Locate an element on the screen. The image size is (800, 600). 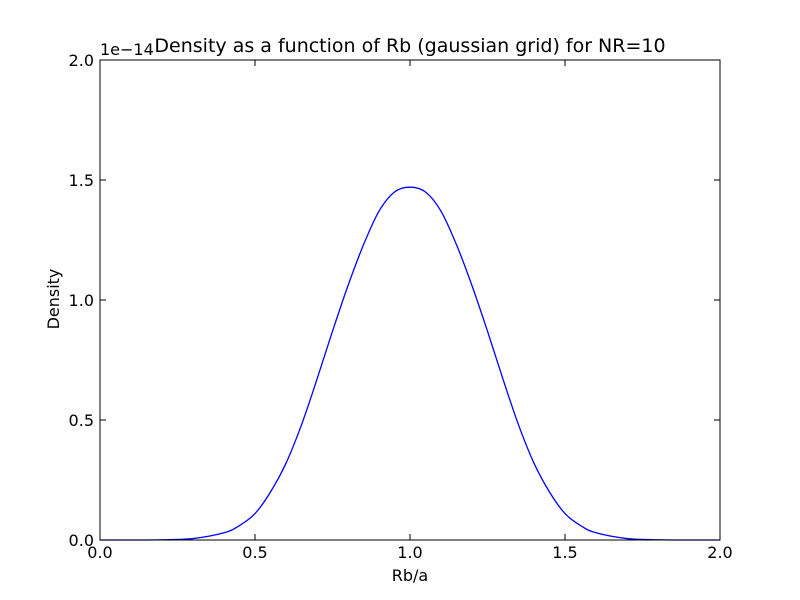
y-tick-label-2: 1.0 is located at coordinates (81, 300).